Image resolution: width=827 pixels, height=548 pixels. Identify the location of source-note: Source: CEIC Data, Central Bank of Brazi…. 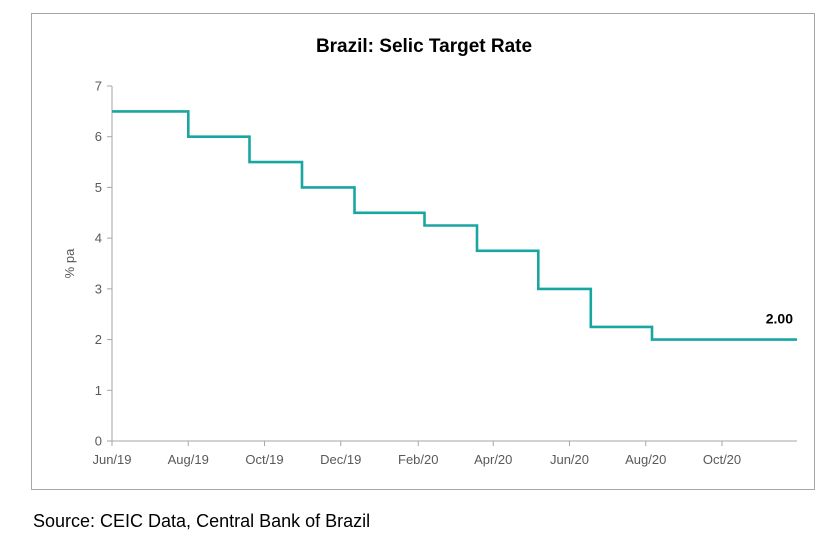
(202, 521).